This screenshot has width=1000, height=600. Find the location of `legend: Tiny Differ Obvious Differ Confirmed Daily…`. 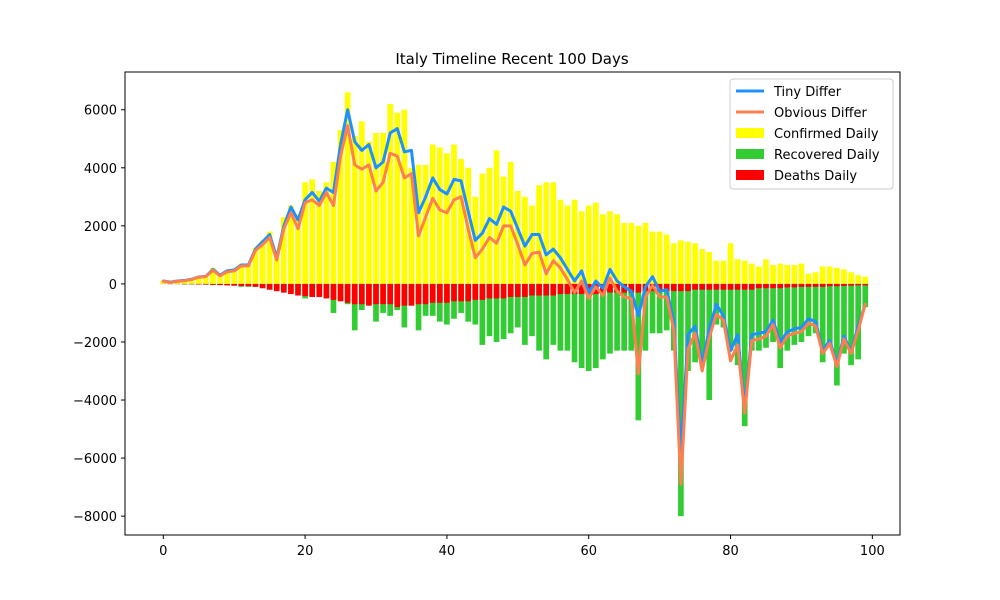

legend: Tiny Differ Obvious Differ Confirmed Daily… is located at coordinates (811, 134).